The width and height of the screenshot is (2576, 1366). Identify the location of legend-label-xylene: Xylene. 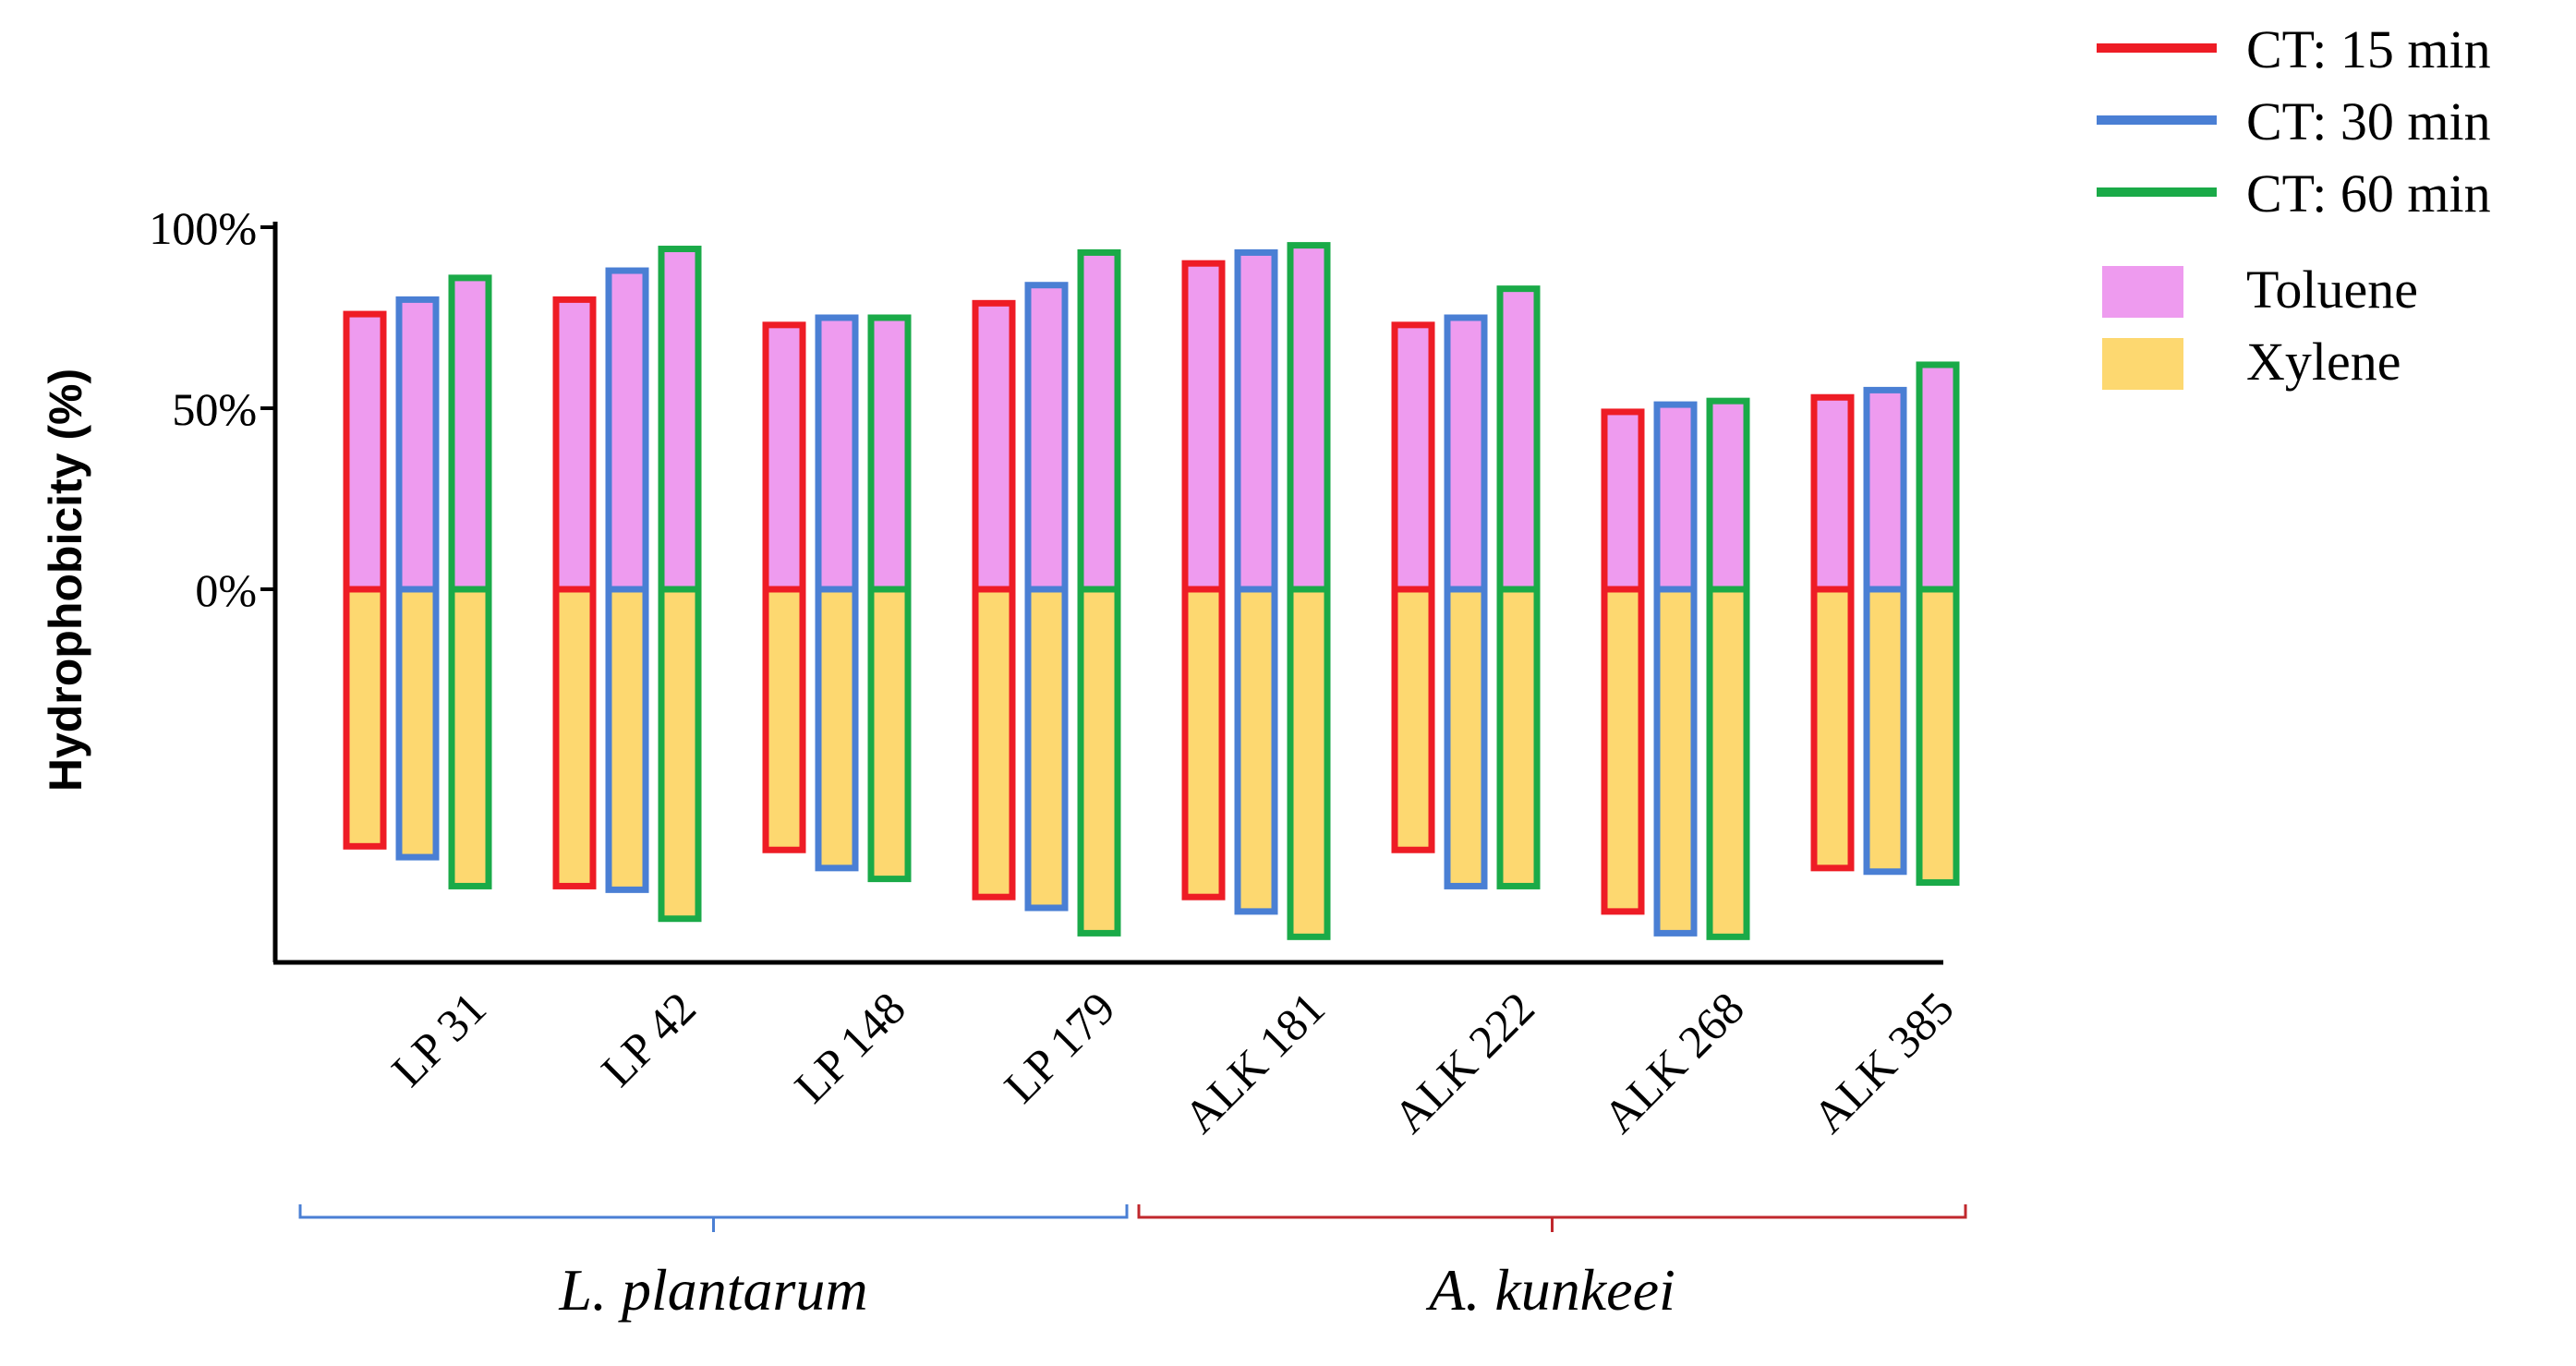
(2323, 362).